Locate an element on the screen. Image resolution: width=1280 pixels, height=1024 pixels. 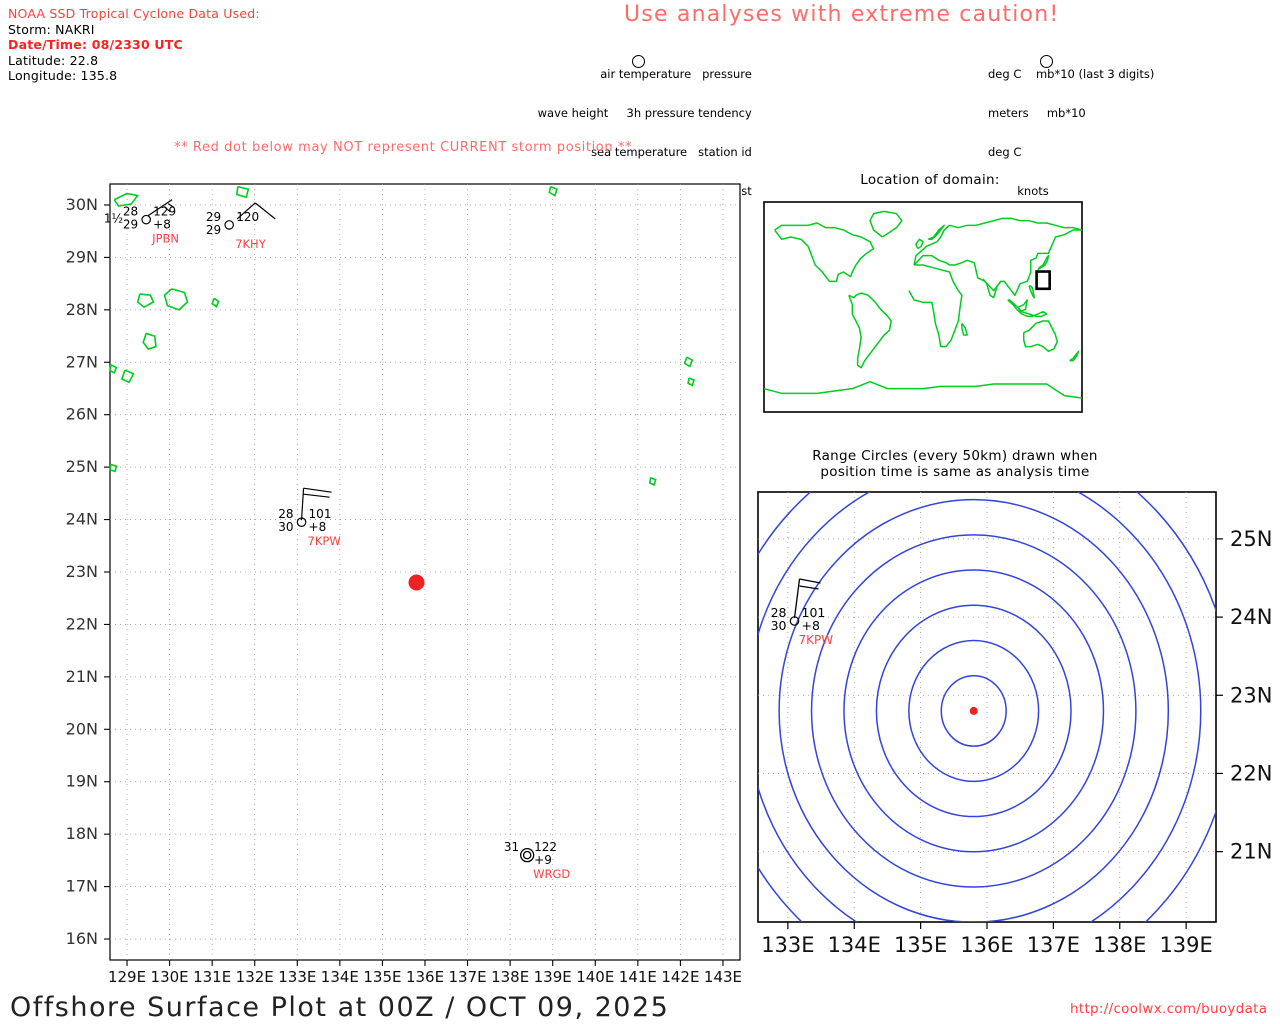
range-map-x-tick: 136E is located at coordinates (986, 945).